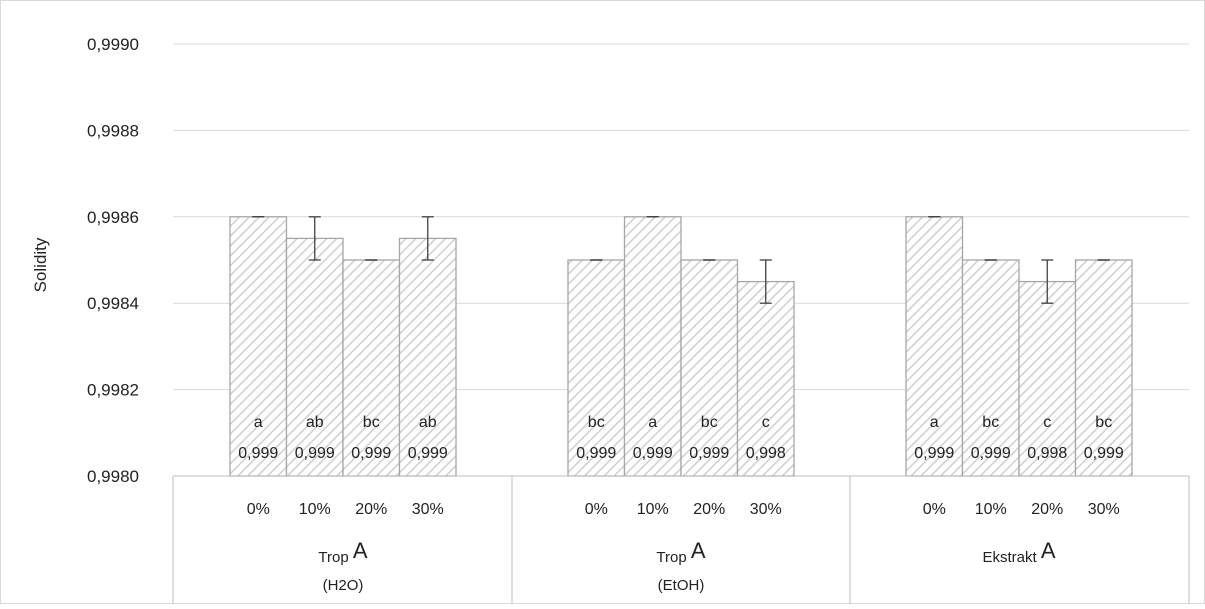 The height and width of the screenshot is (609, 1205). I want to click on y-tick-label: 0,9990, so click(113, 44).